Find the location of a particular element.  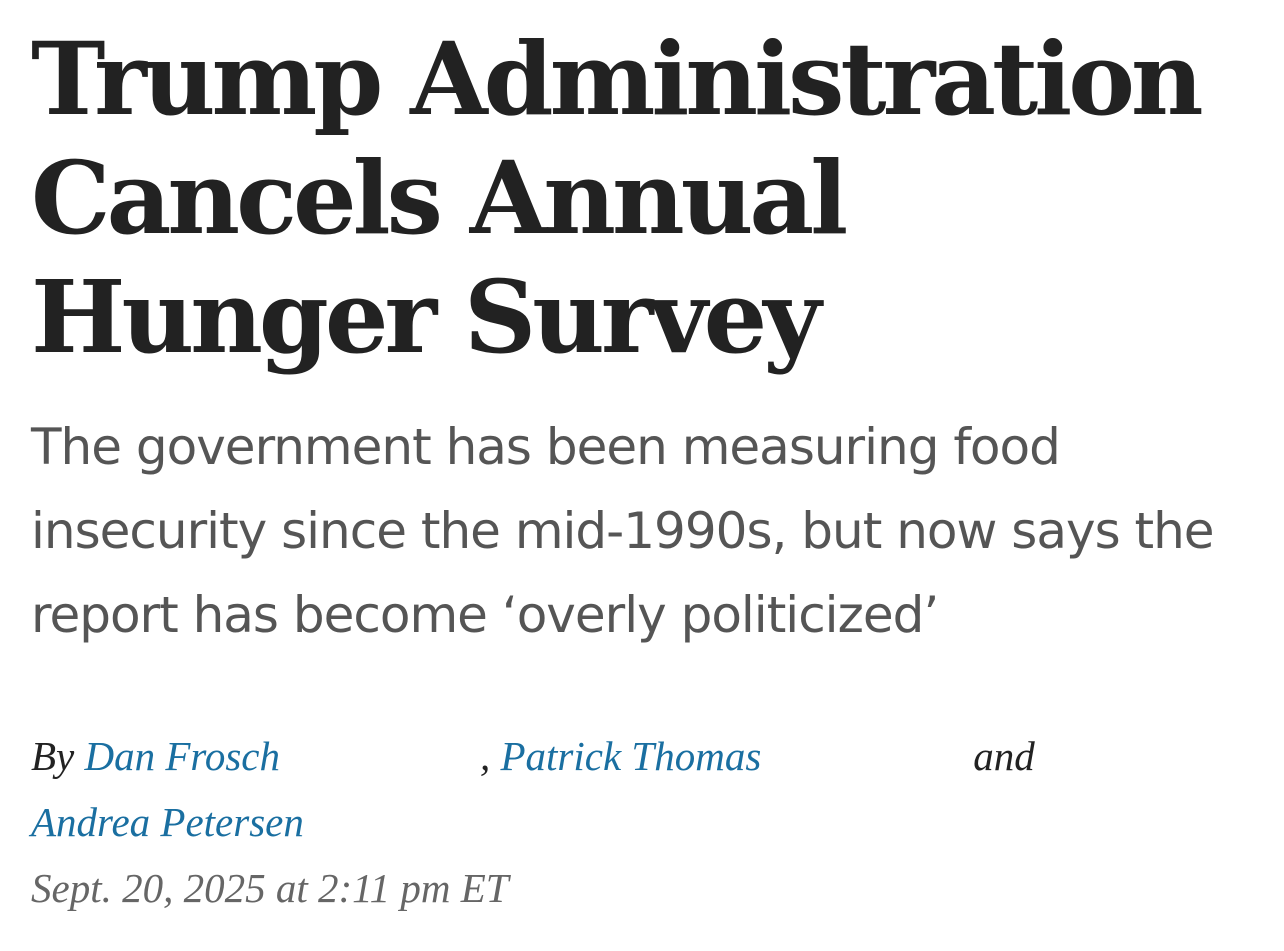

author-link-patrick-thomas: Patrick Thomas is located at coordinates (631, 756).